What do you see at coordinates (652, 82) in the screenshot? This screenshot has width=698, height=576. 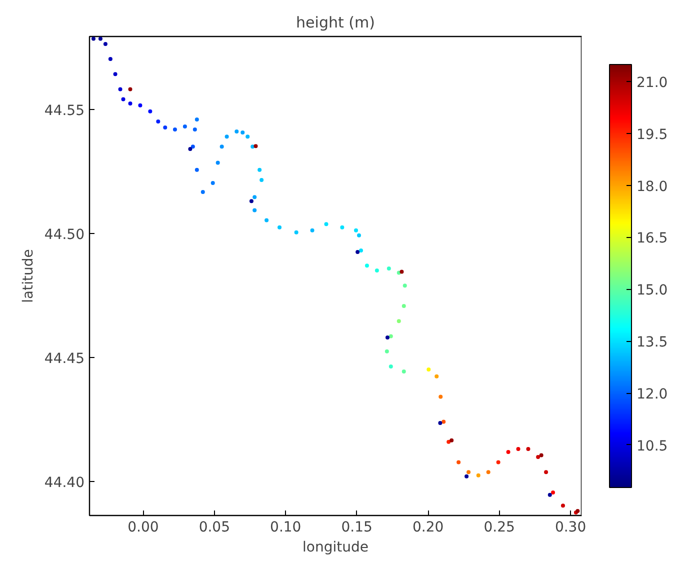 I see `color-bar-label: 21.0` at bounding box center [652, 82].